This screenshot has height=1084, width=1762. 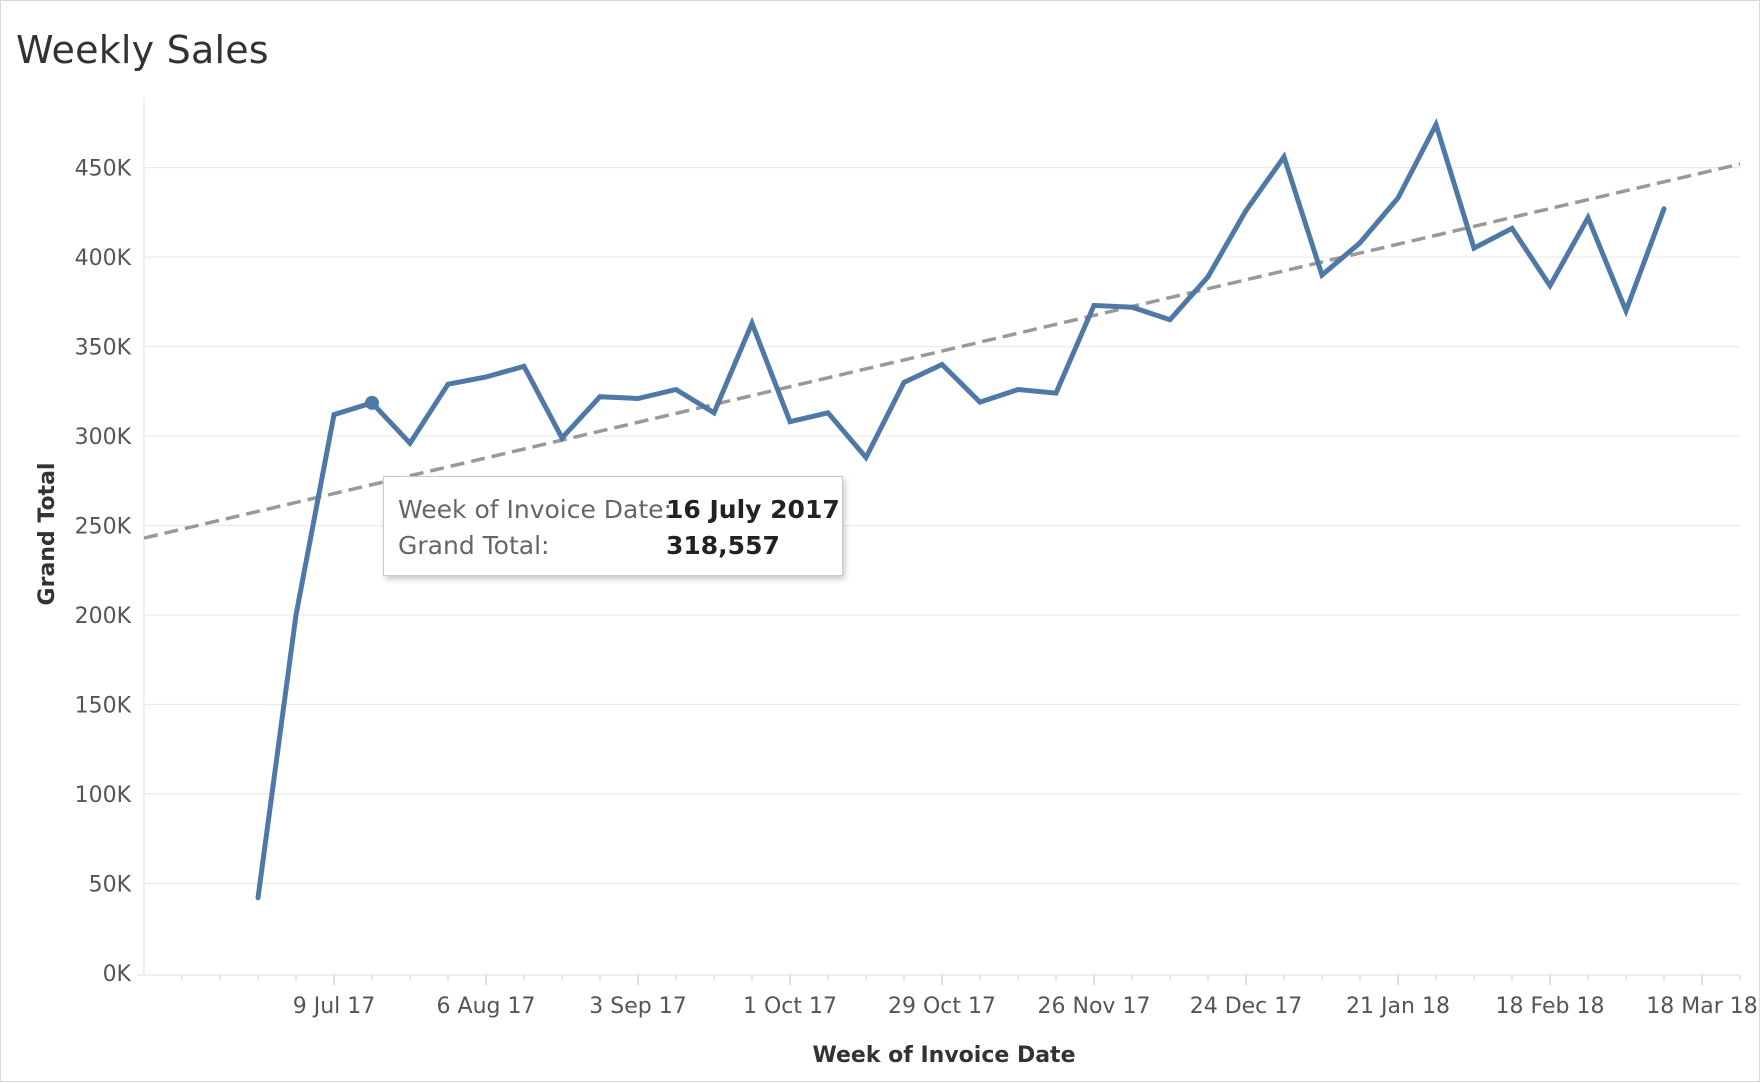 What do you see at coordinates (103, 616) in the screenshot?
I see `y-tick-label: 200K` at bounding box center [103, 616].